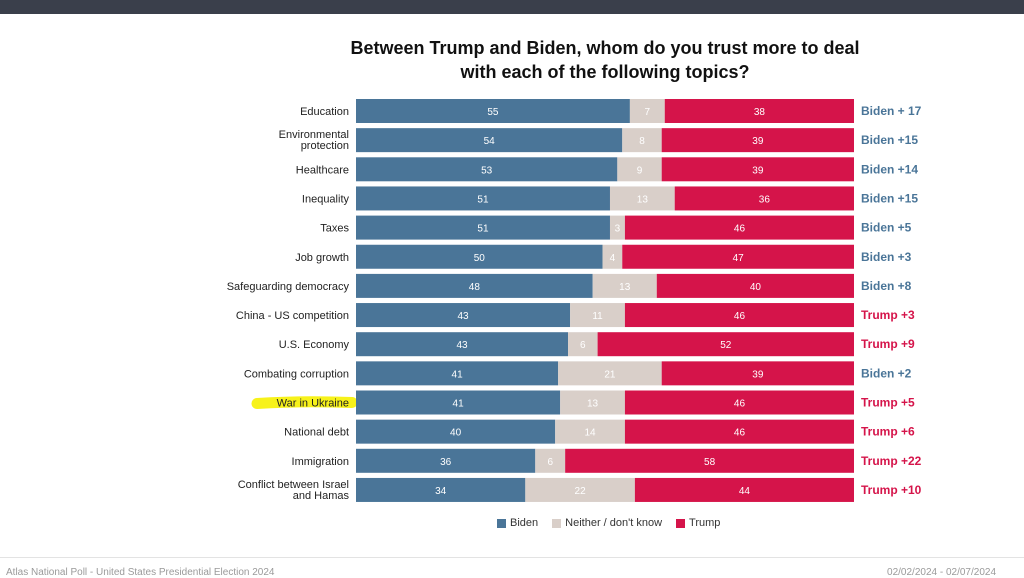  I want to click on label-highlight-mark, so click(304, 402).